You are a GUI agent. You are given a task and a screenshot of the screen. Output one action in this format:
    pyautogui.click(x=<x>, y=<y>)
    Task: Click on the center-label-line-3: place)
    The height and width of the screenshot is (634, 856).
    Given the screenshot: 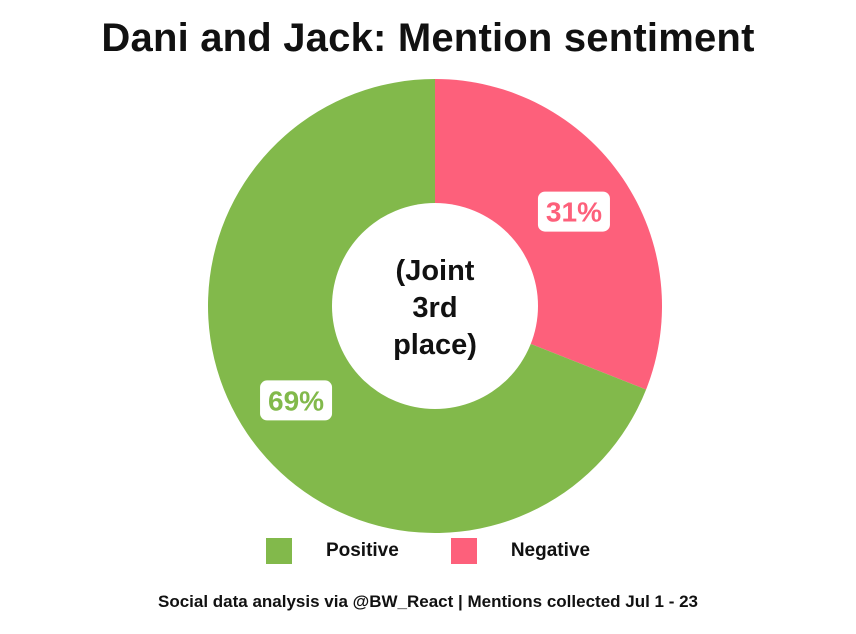 What is the action you would take?
    pyautogui.click(x=435, y=345)
    